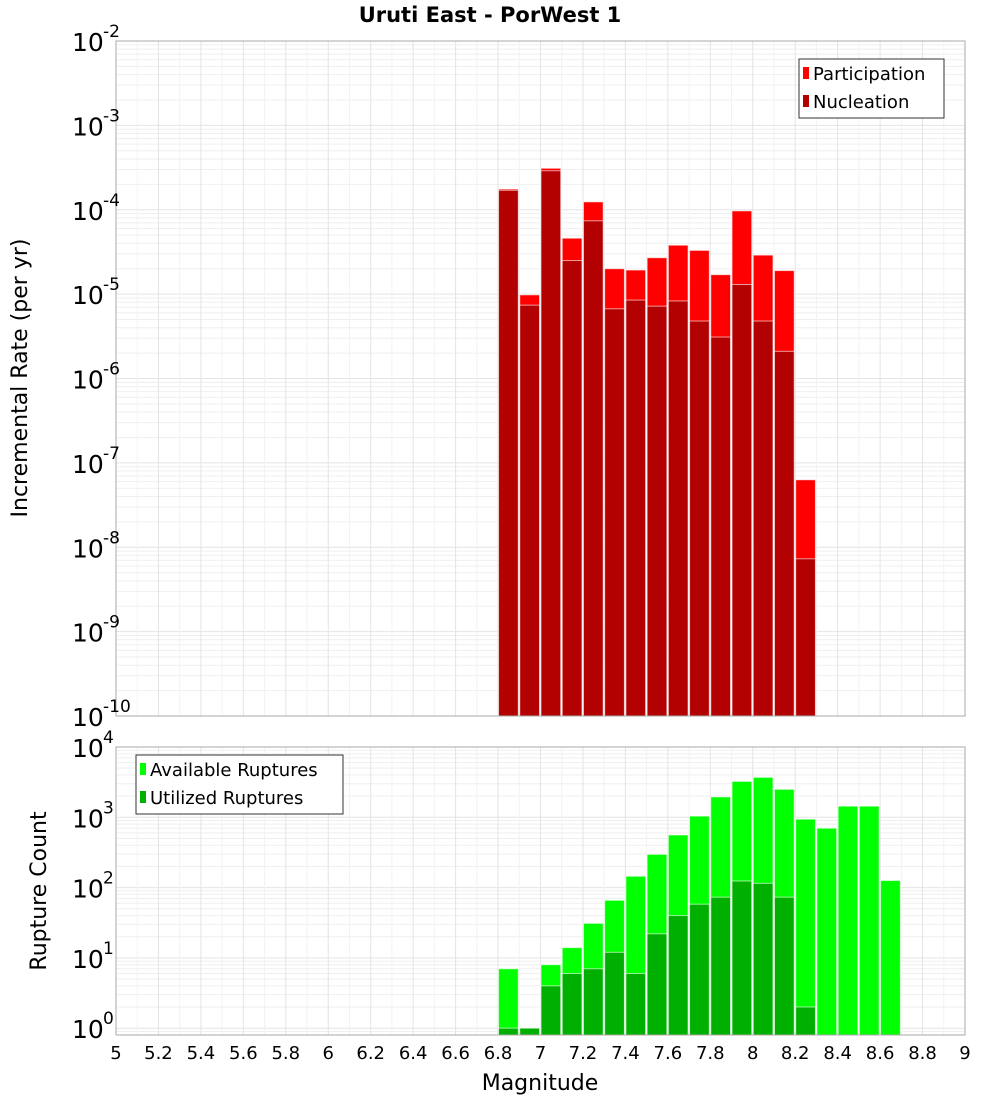 This screenshot has width=1000, height=1100. Describe the element at coordinates (111, 201) in the screenshot. I see `top-y-tick-exponent: -4` at that location.